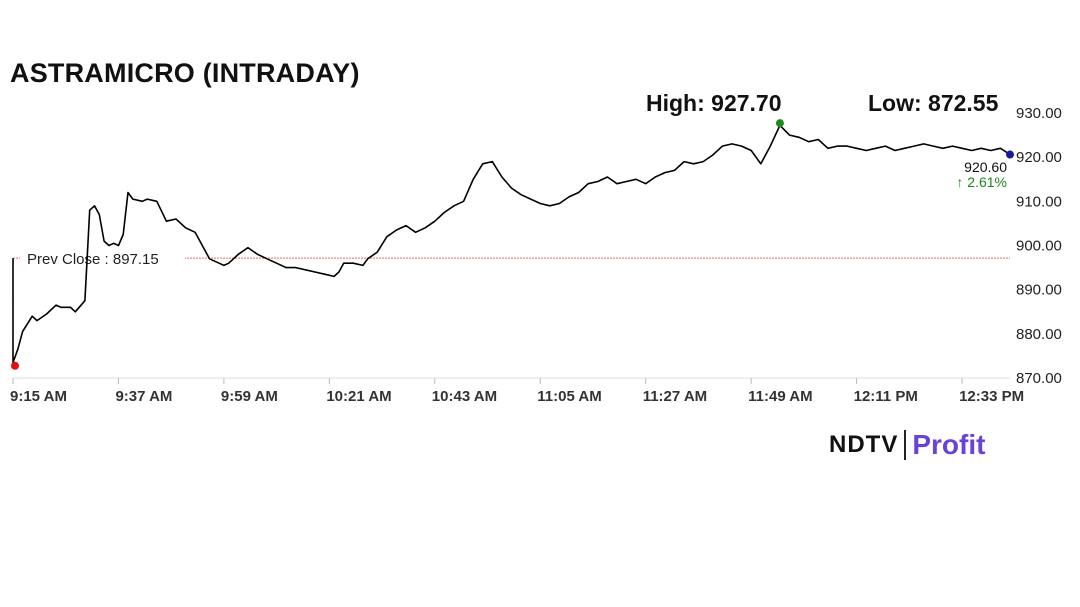  Describe the element at coordinates (949, 444) in the screenshot. I see `brand-name-right: Profit` at that location.